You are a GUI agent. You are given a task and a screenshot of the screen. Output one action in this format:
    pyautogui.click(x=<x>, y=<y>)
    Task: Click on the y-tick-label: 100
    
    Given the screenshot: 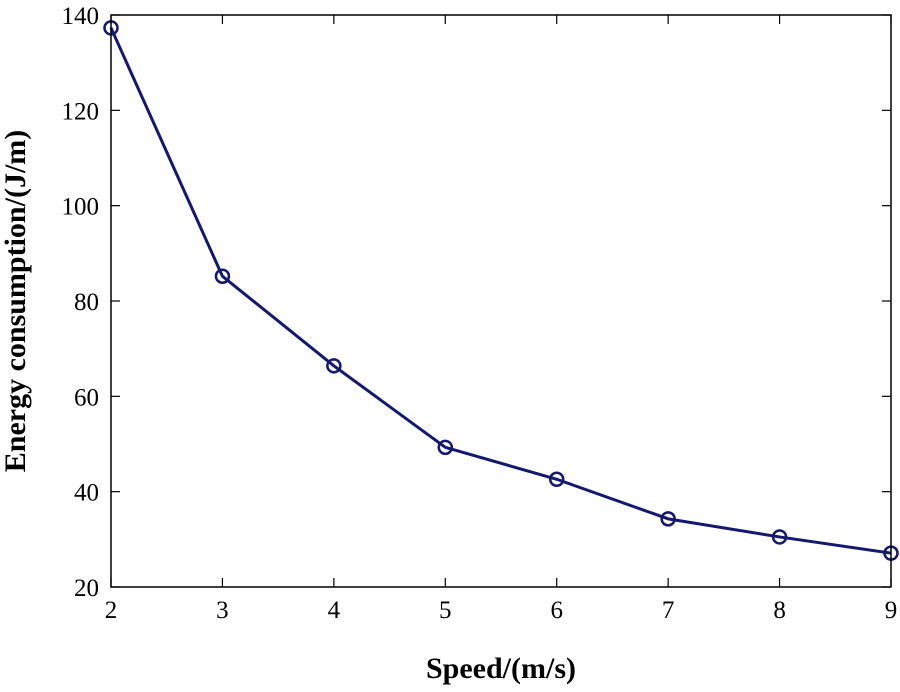 What is the action you would take?
    pyautogui.click(x=81, y=207)
    